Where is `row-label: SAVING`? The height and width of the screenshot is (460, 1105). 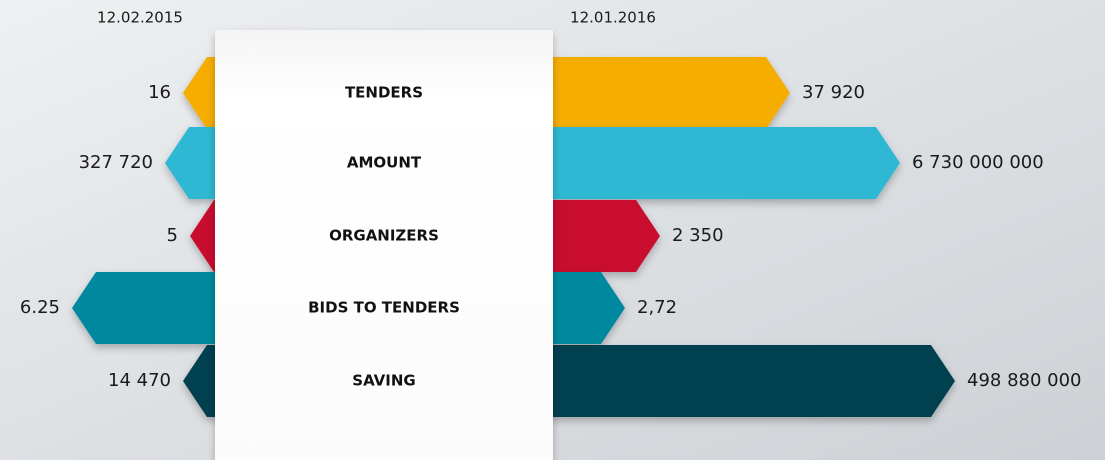
row-label: SAVING is located at coordinates (383, 381).